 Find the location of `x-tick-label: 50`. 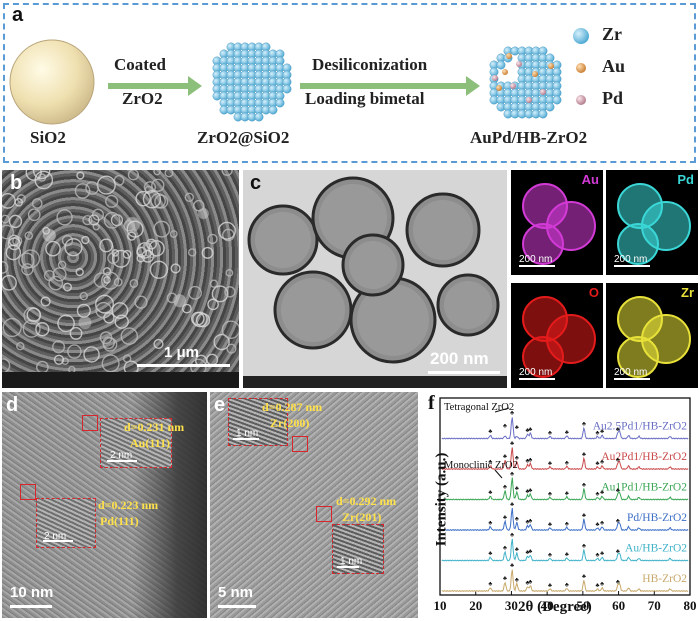

x-tick-label: 50 is located at coordinates (582, 605).